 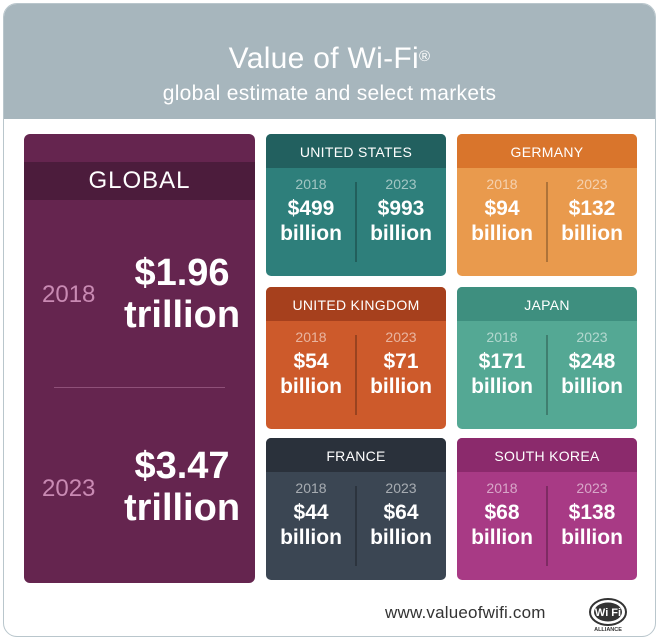 I want to click on global-amount-2018: $1.96 trillion, so click(x=182, y=294).